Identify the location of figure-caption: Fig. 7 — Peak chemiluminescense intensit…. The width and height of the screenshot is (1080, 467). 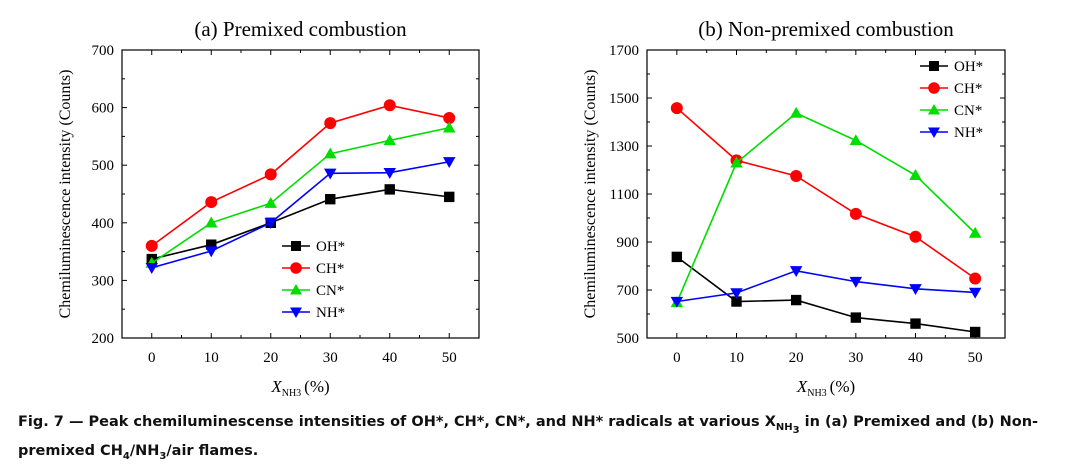
(543, 439).